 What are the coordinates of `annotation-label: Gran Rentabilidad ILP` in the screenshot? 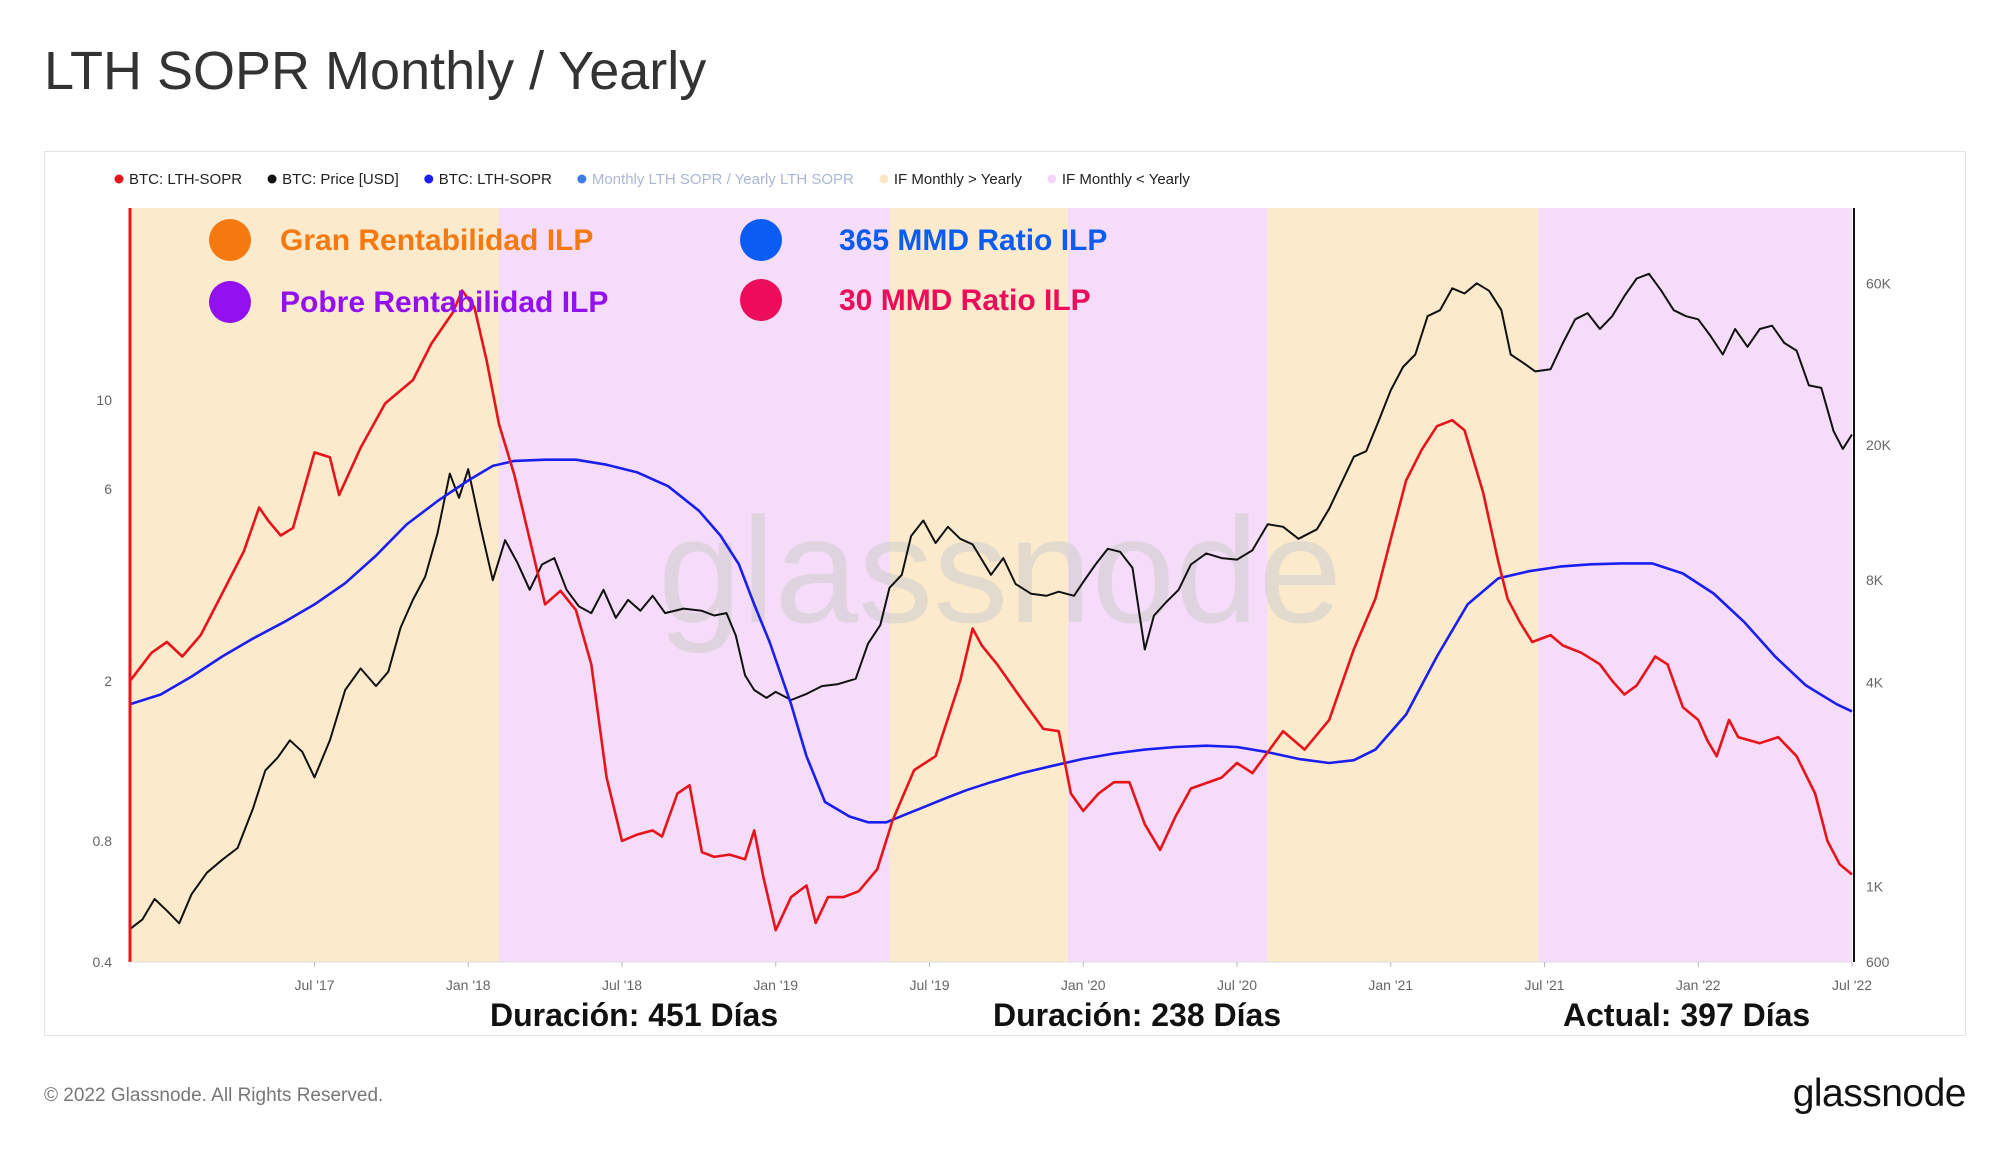 It's located at (436, 240).